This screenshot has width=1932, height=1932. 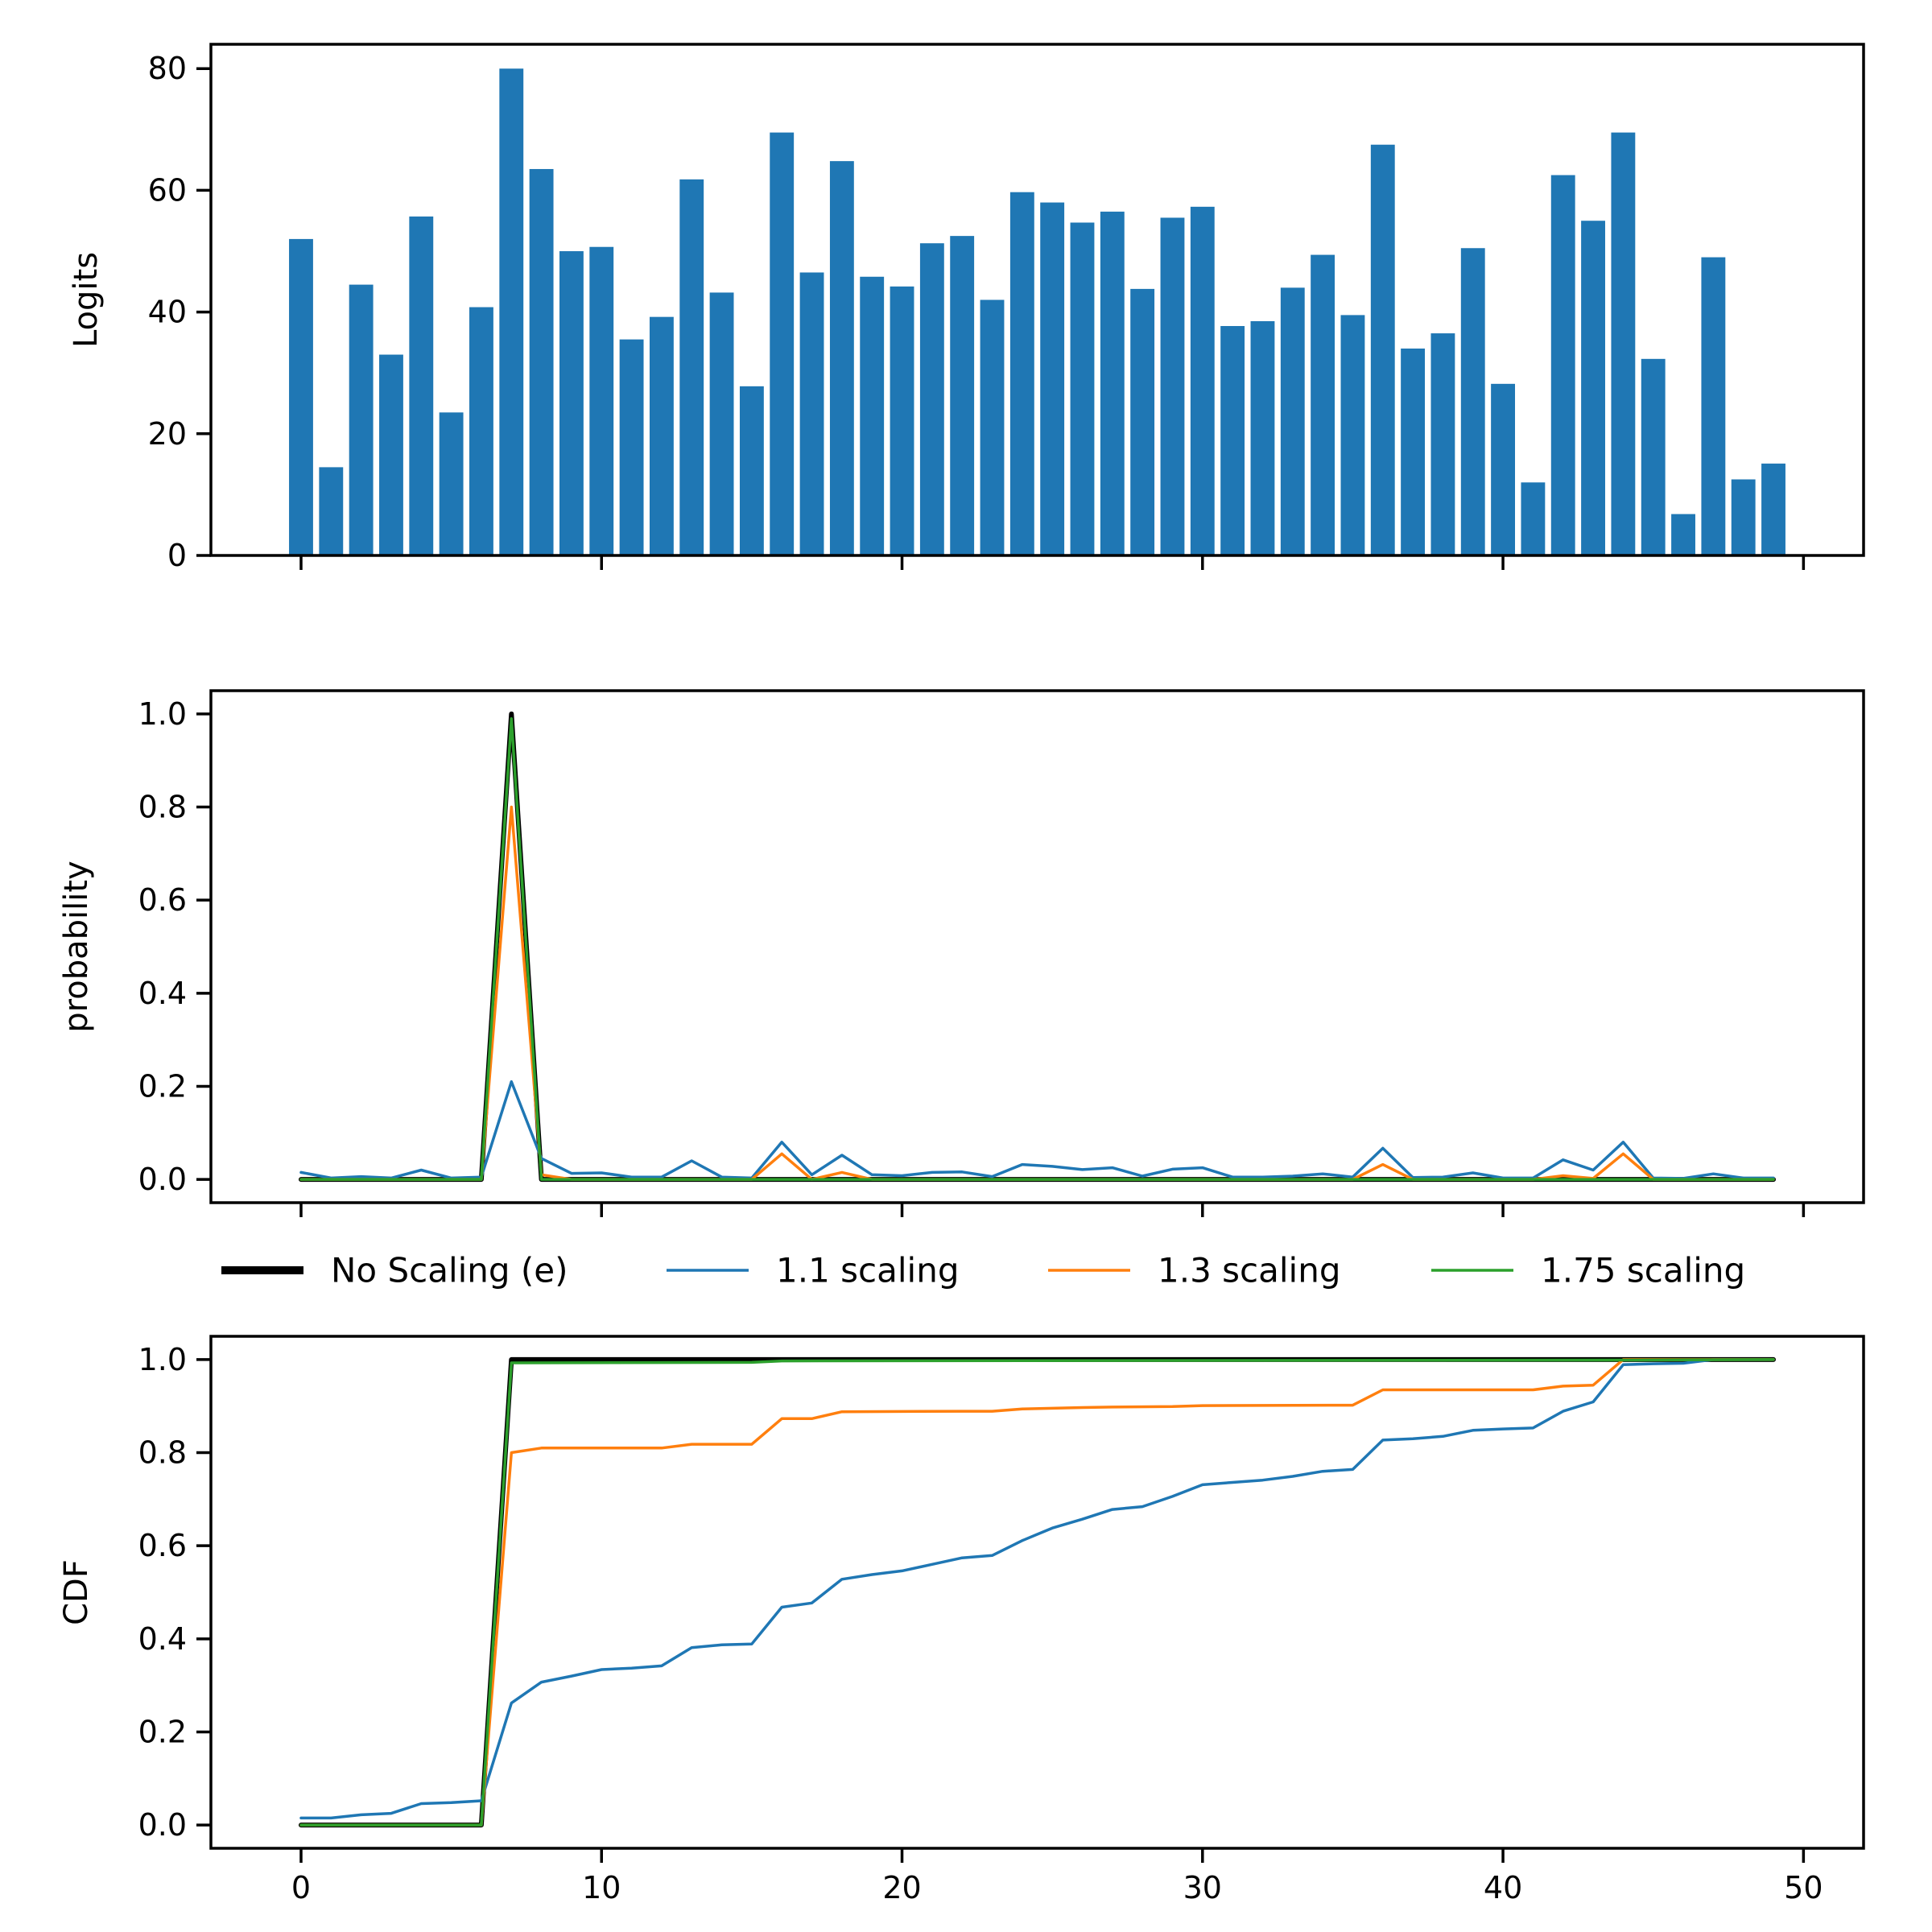 What do you see at coordinates (1803, 1887) in the screenshot?
I see `x-tick-label: 50` at bounding box center [1803, 1887].